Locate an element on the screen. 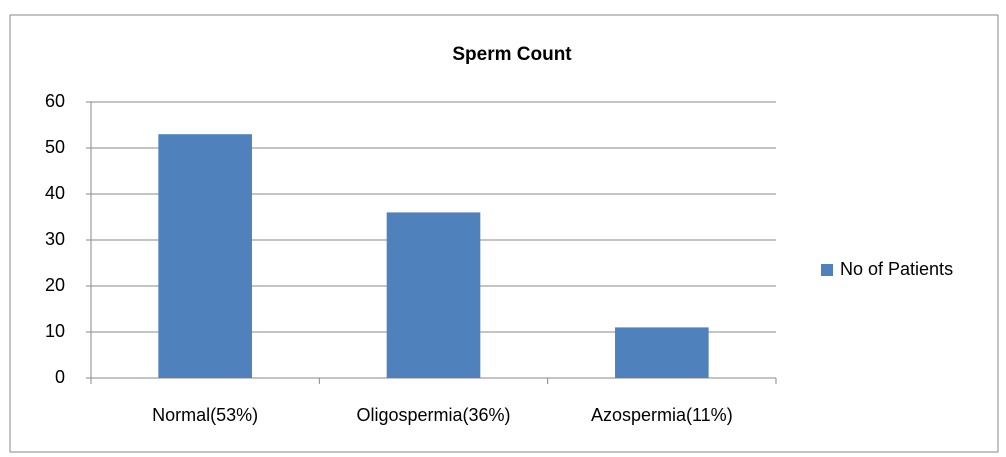  legend-swatch is located at coordinates (827, 270).